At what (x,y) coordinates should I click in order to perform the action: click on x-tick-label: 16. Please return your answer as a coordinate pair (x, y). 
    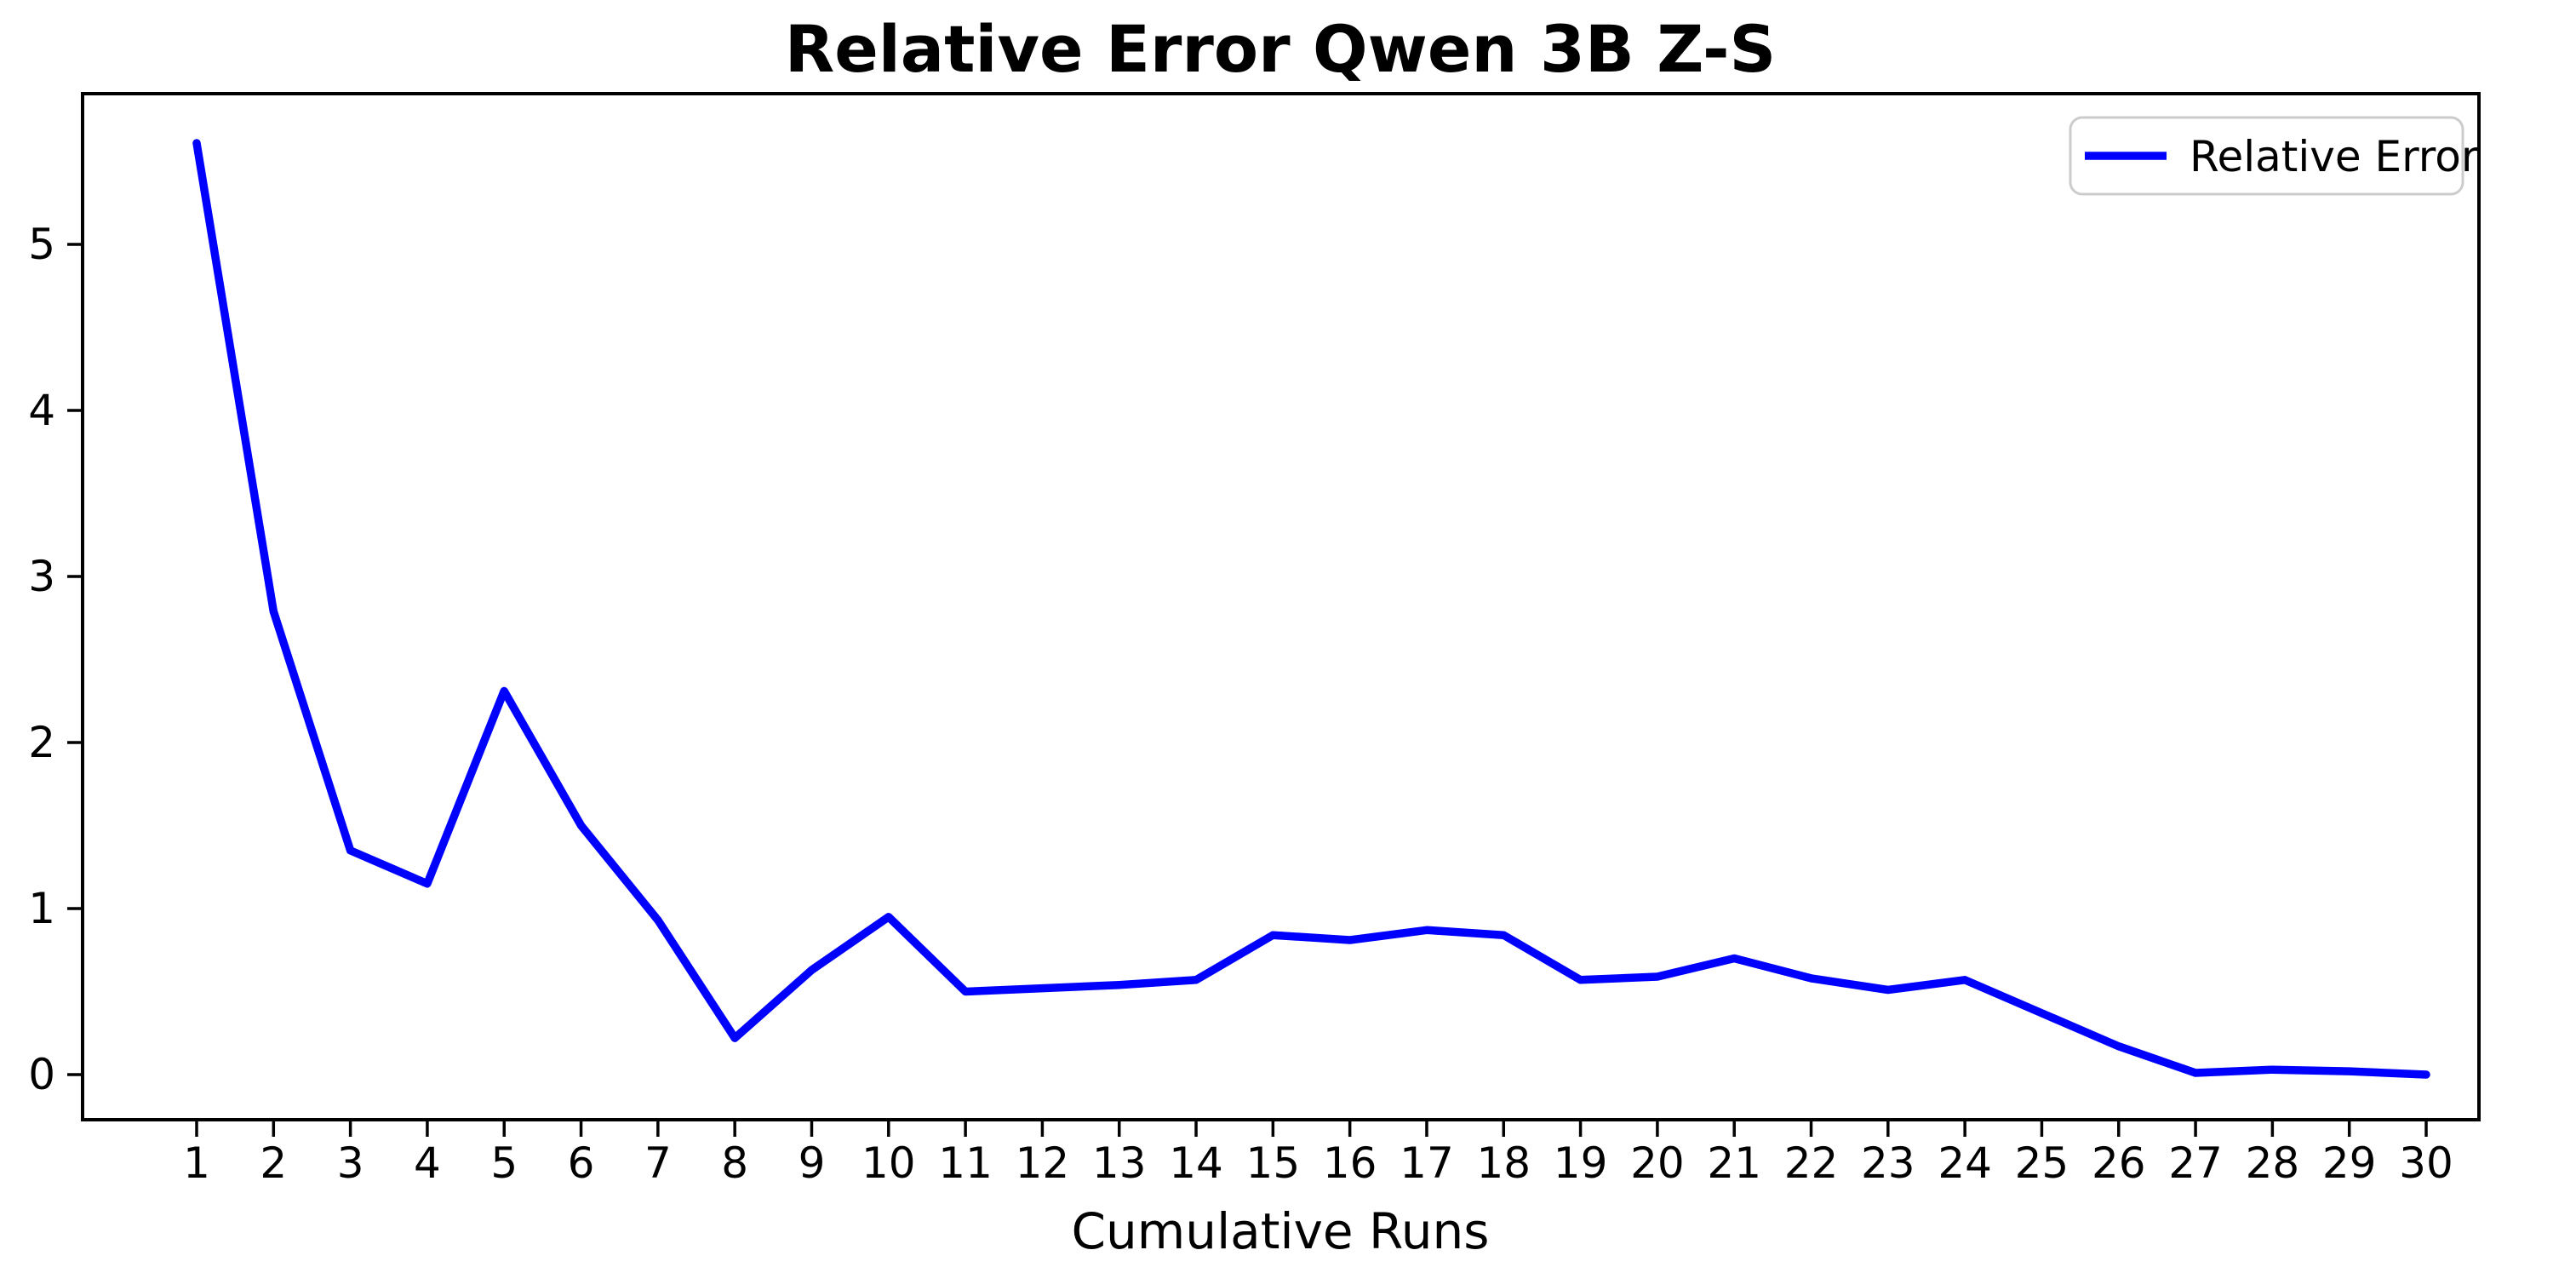
    Looking at the image, I should click on (1350, 1163).